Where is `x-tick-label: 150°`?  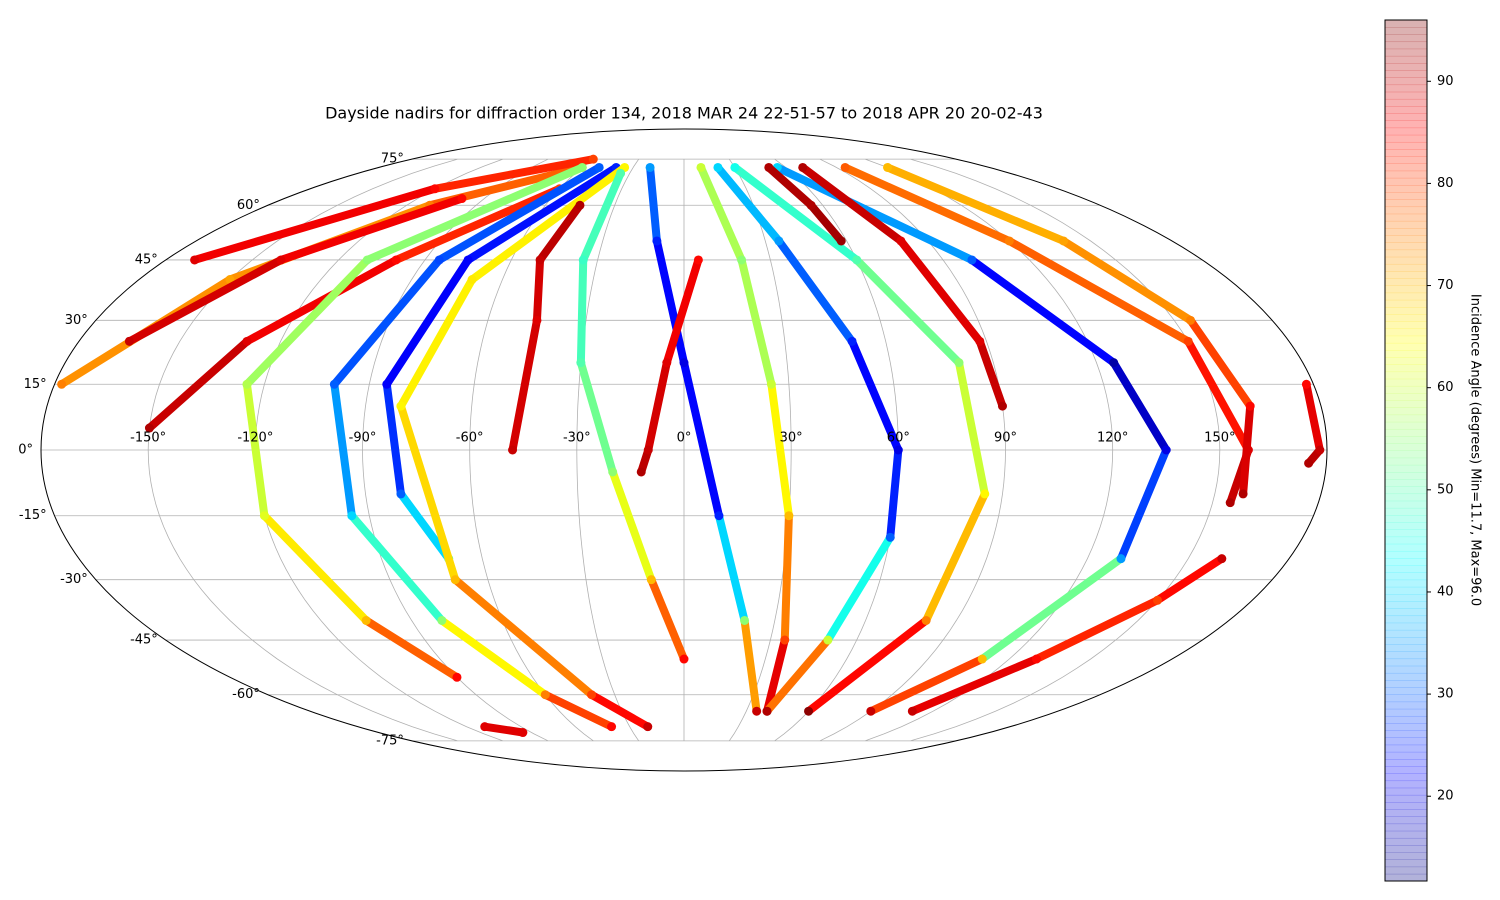
x-tick-label: 150° is located at coordinates (1219, 438).